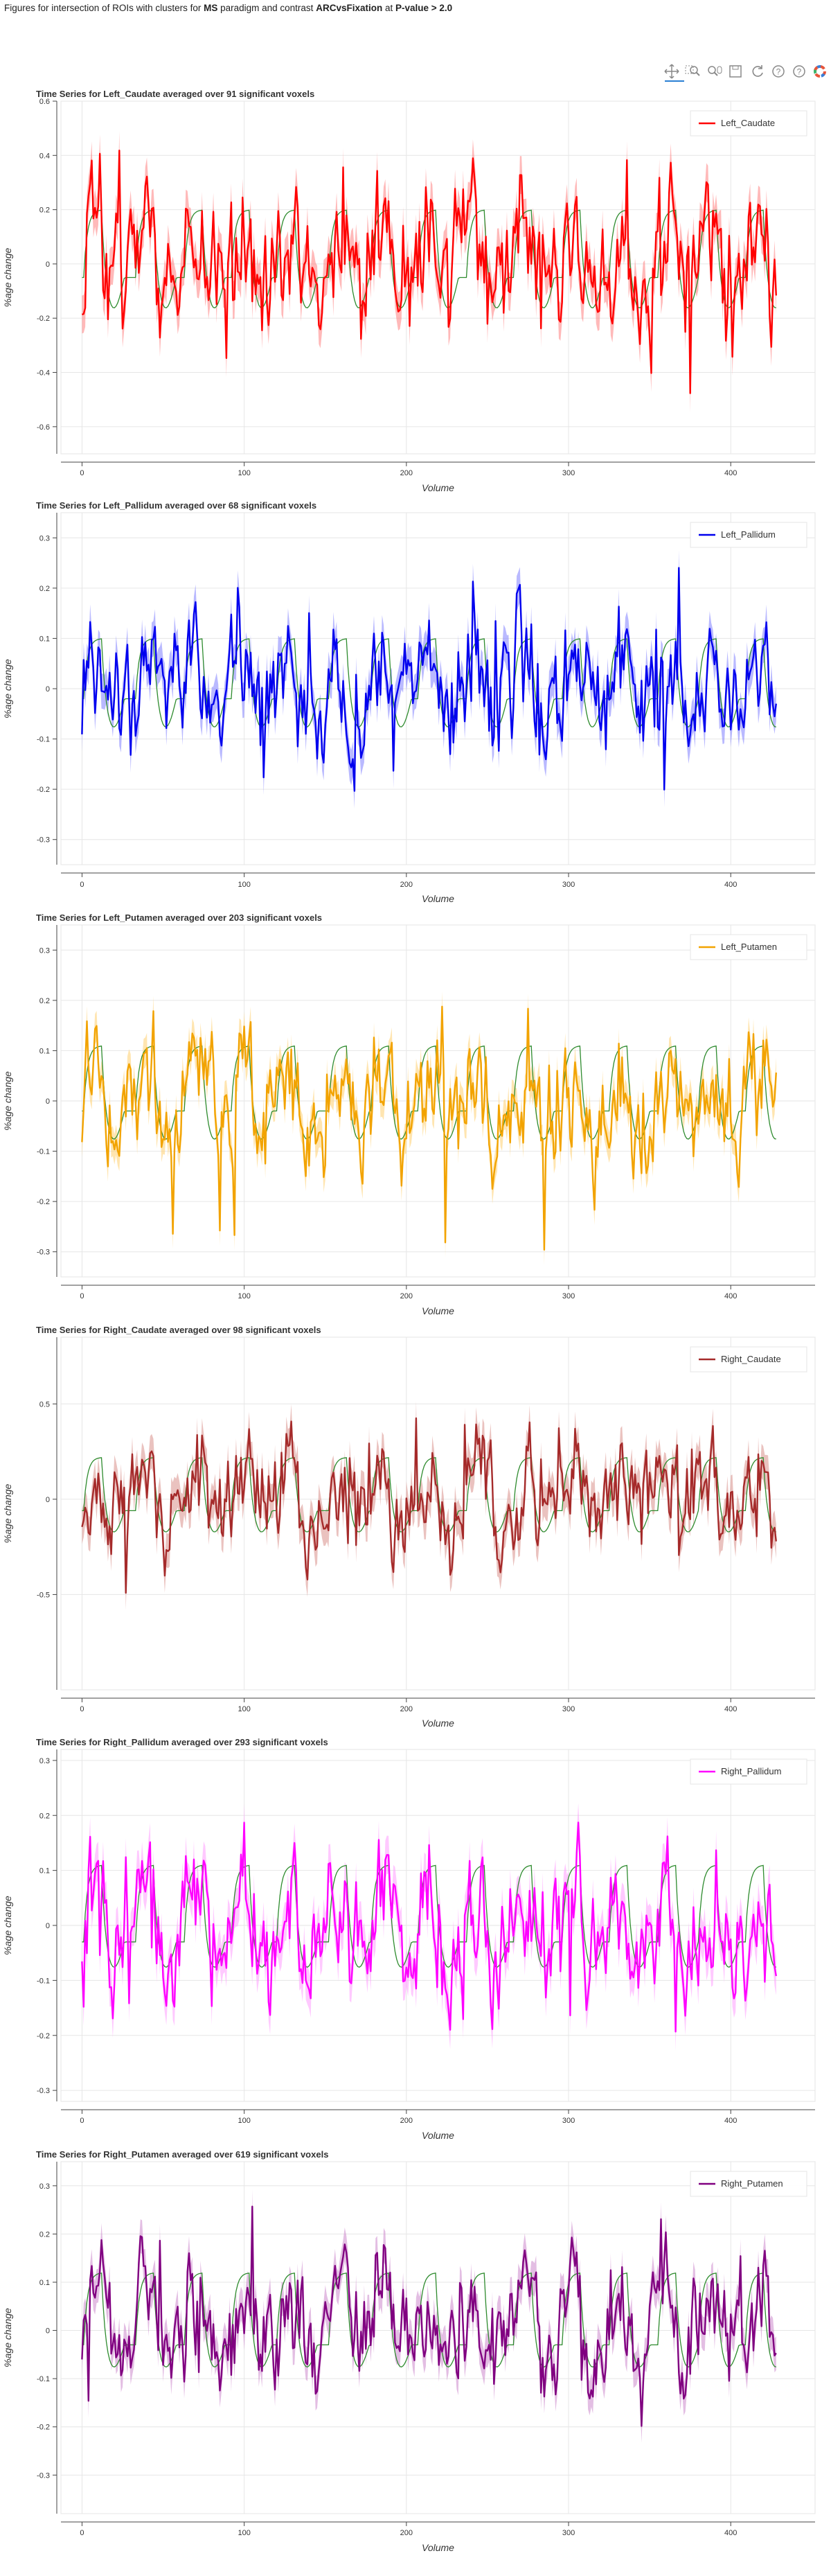 The width and height of the screenshot is (831, 2576). Describe the element at coordinates (211, 8) in the screenshot. I see `title-part-1: MS` at that location.